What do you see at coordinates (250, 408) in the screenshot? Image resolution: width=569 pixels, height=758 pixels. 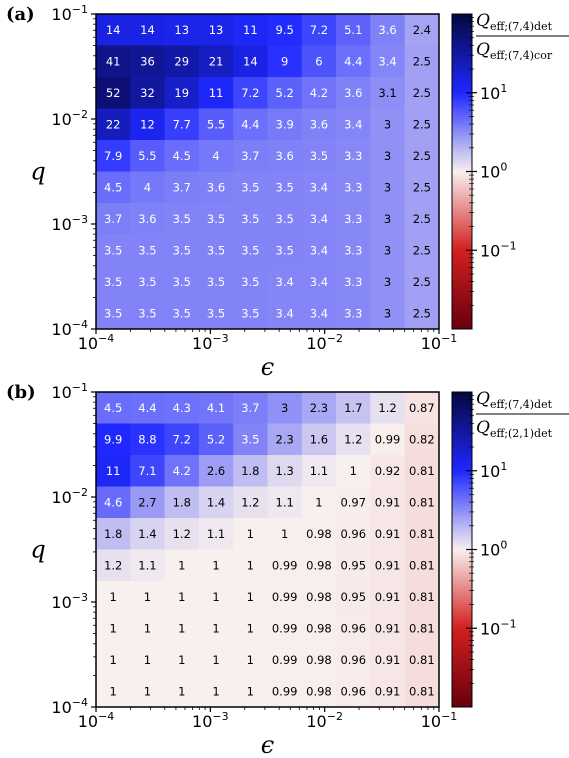 I see `cell-value-label: 3.7` at bounding box center [250, 408].